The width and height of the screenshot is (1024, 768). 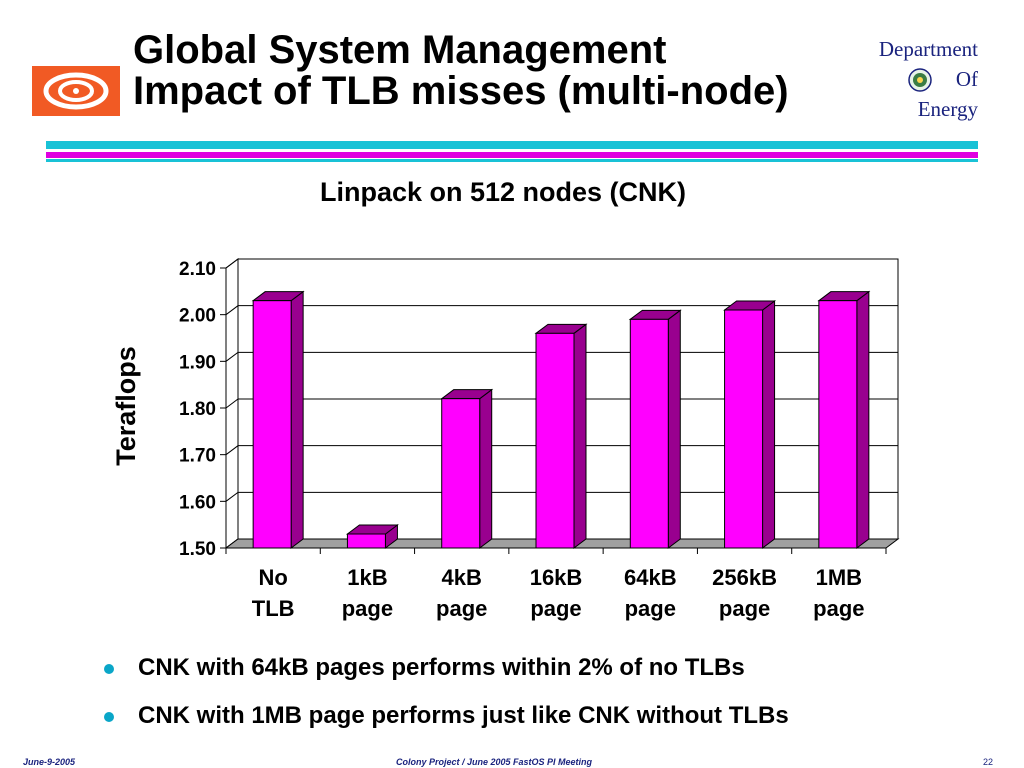 What do you see at coordinates (49, 762) in the screenshot?
I see `footer-date: June-9-2005` at bounding box center [49, 762].